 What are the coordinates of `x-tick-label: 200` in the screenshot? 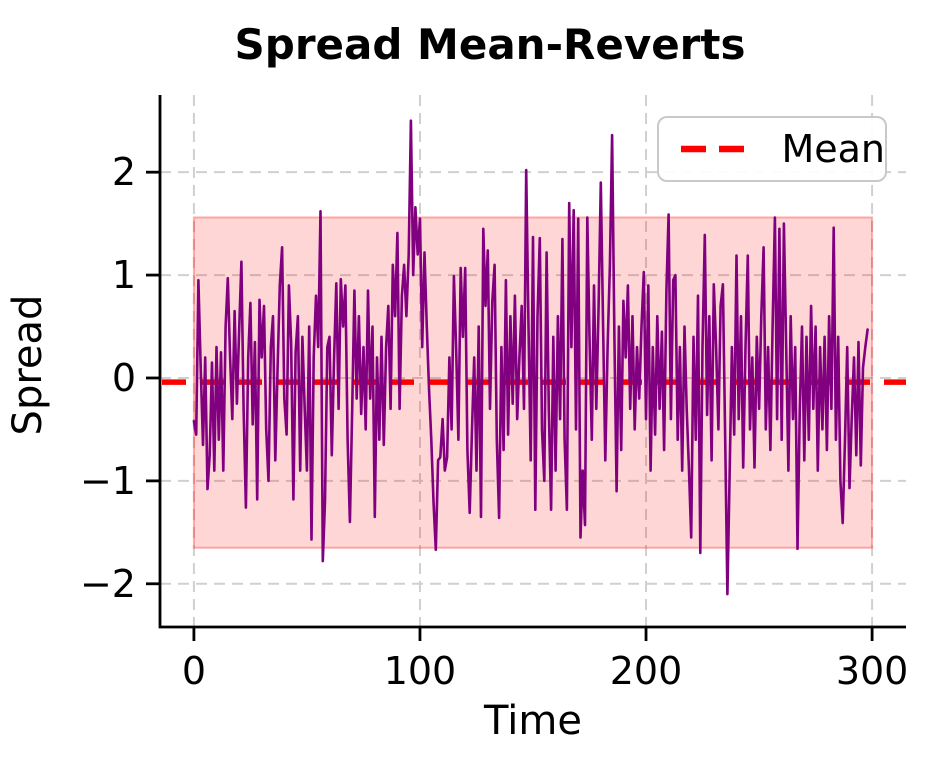 It's located at (646, 671).